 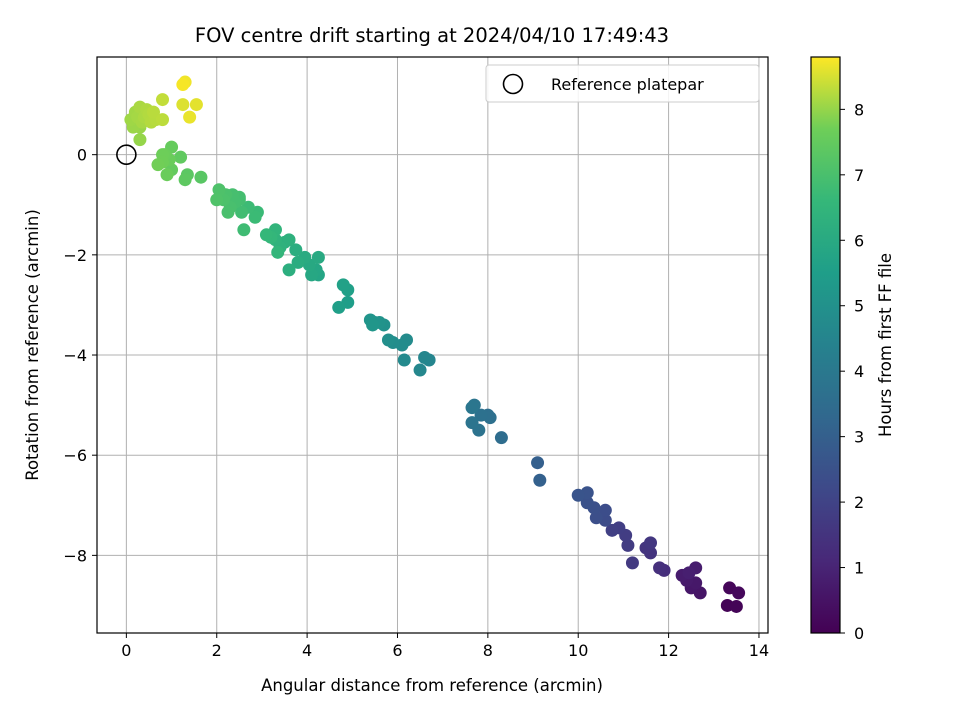 I want to click on y-tick-label: −8, so click(x=75, y=555).